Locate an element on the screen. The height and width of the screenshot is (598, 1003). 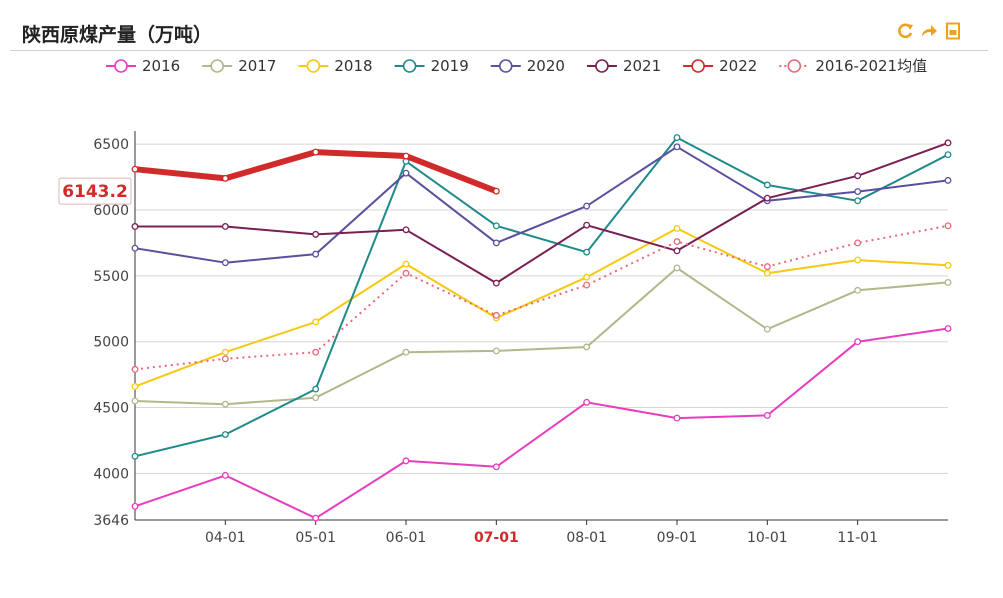
legend-item-2016: 2016 is located at coordinates (143, 66).